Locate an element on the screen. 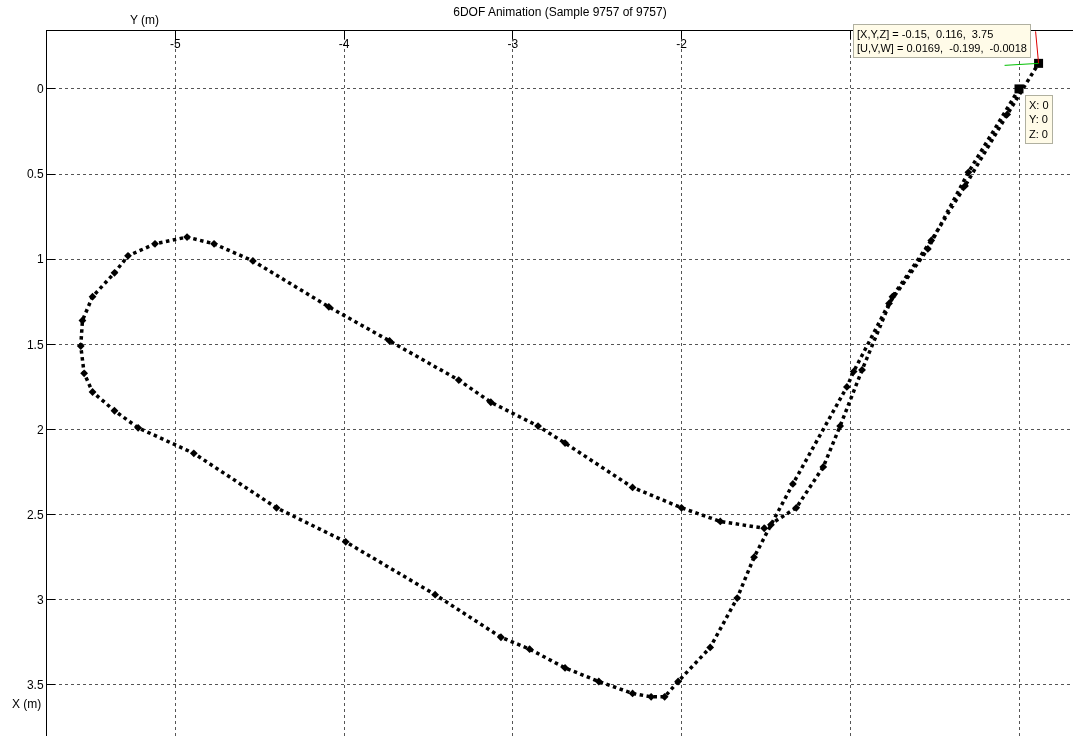 Image resolution: width=1073 pixels, height=736 pixels. x-tick-label: -4 is located at coordinates (344, 44).